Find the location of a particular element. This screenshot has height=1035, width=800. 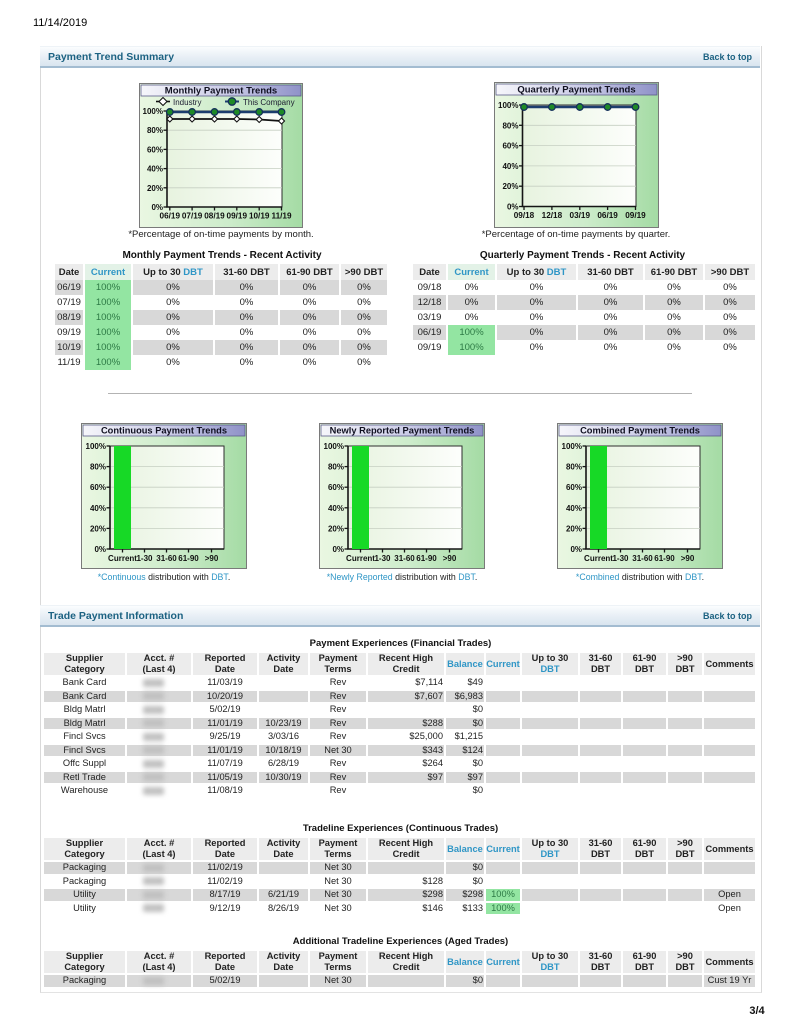

svg-text: 10/19 is located at coordinates (259, 216).